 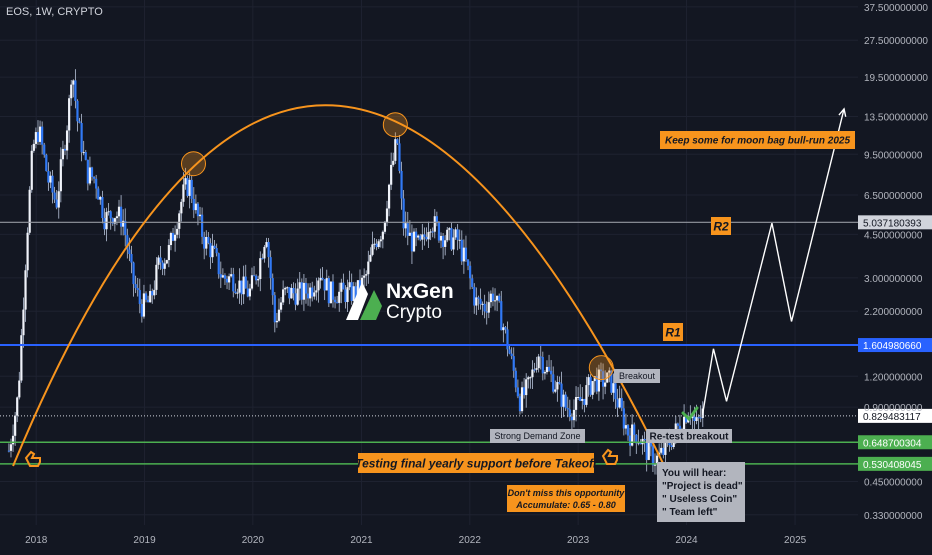 What do you see at coordinates (253, 540) in the screenshot?
I see `x-tick-label: 2020` at bounding box center [253, 540].